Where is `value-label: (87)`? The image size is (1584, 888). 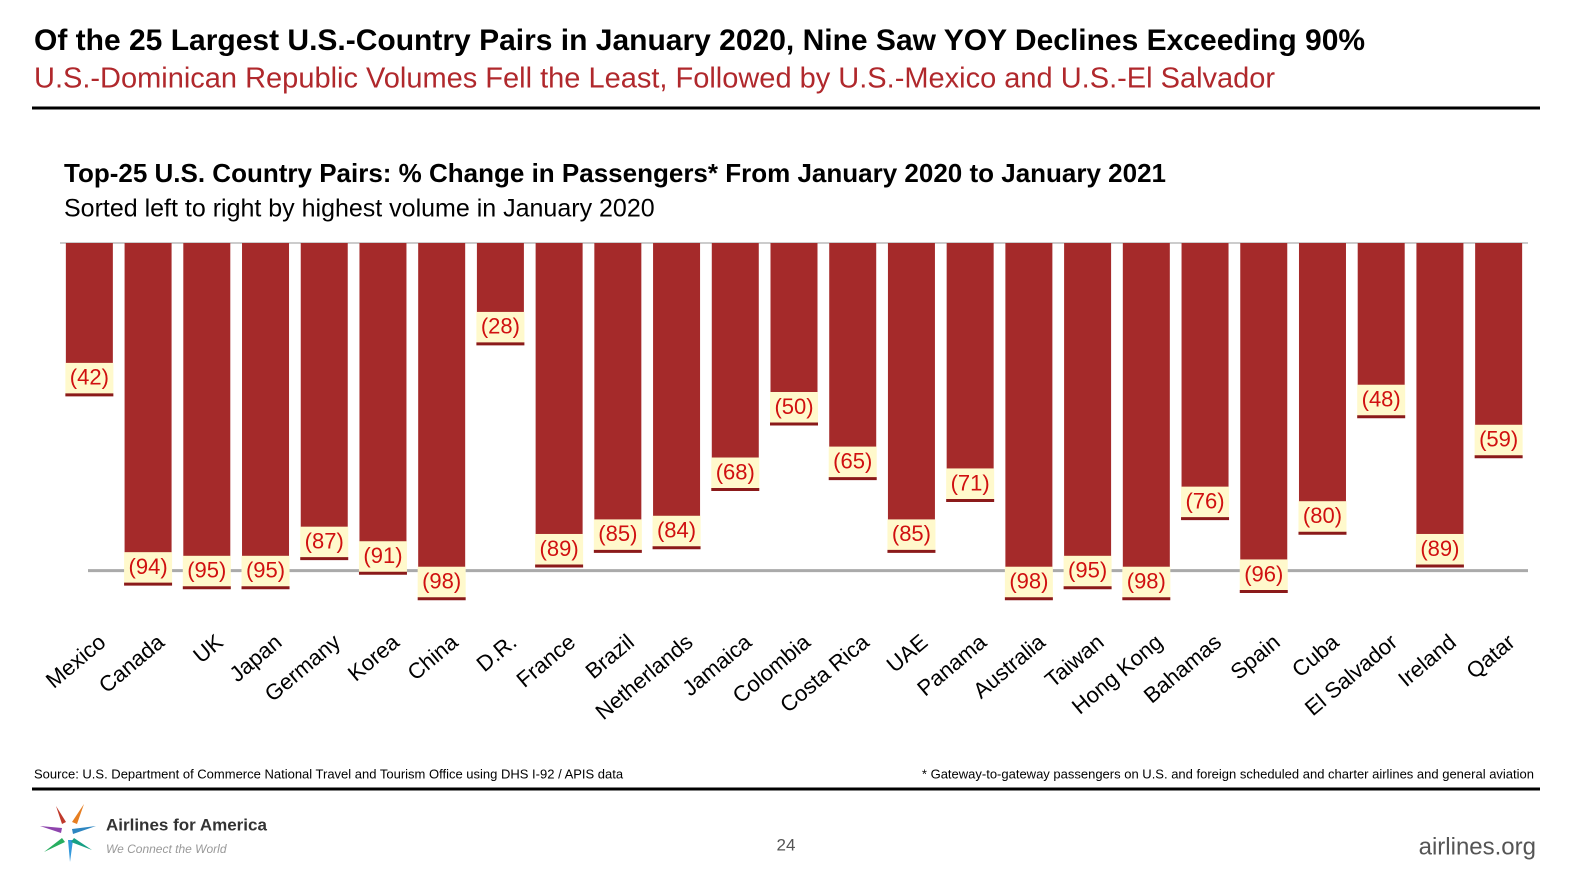
value-label: (87) is located at coordinates (324, 540).